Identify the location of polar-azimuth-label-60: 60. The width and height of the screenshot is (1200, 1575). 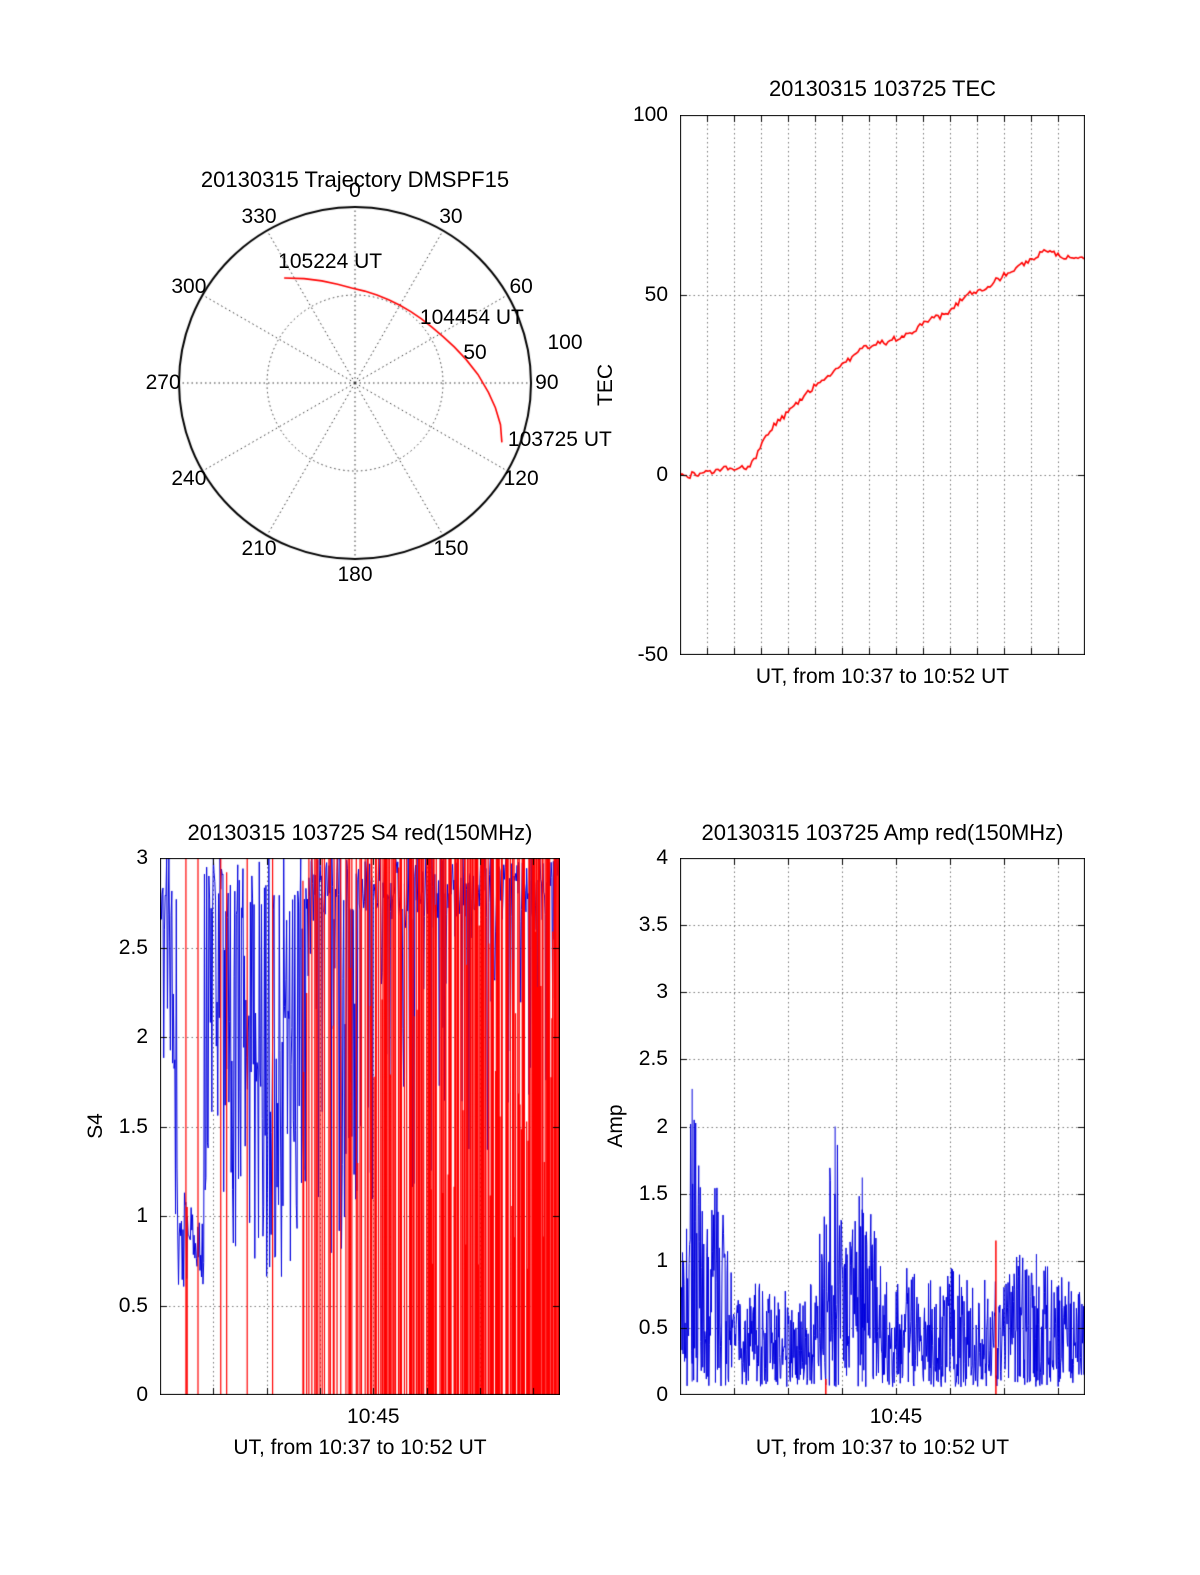
(521, 287).